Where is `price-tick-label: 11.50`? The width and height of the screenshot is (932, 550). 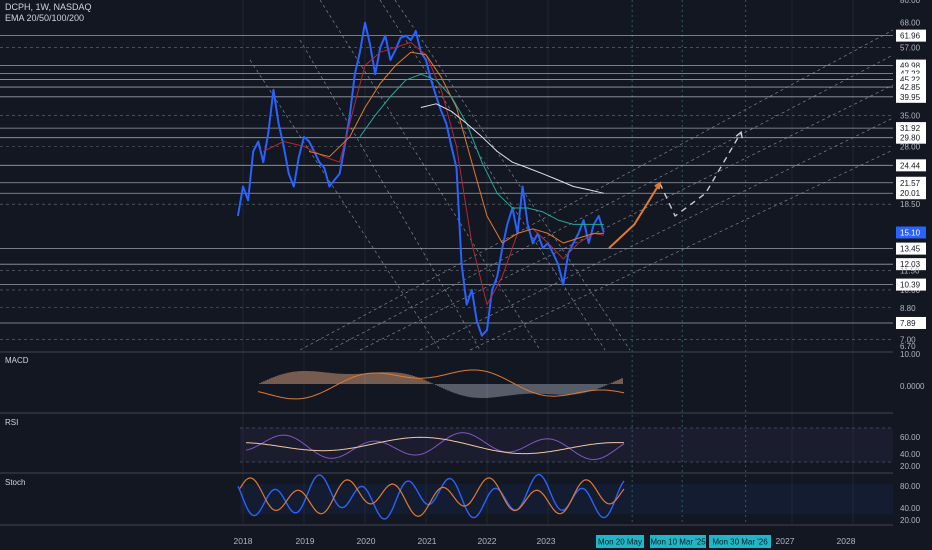
price-tick-label: 11.50 is located at coordinates (910, 270).